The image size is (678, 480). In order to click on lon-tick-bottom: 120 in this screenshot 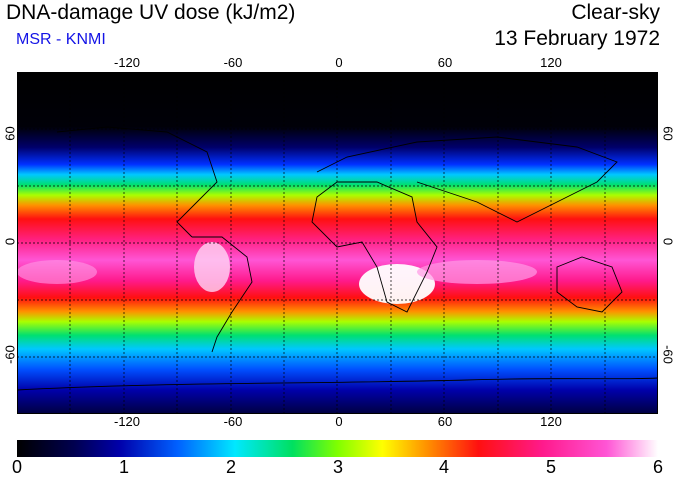, I will do `click(551, 421)`.